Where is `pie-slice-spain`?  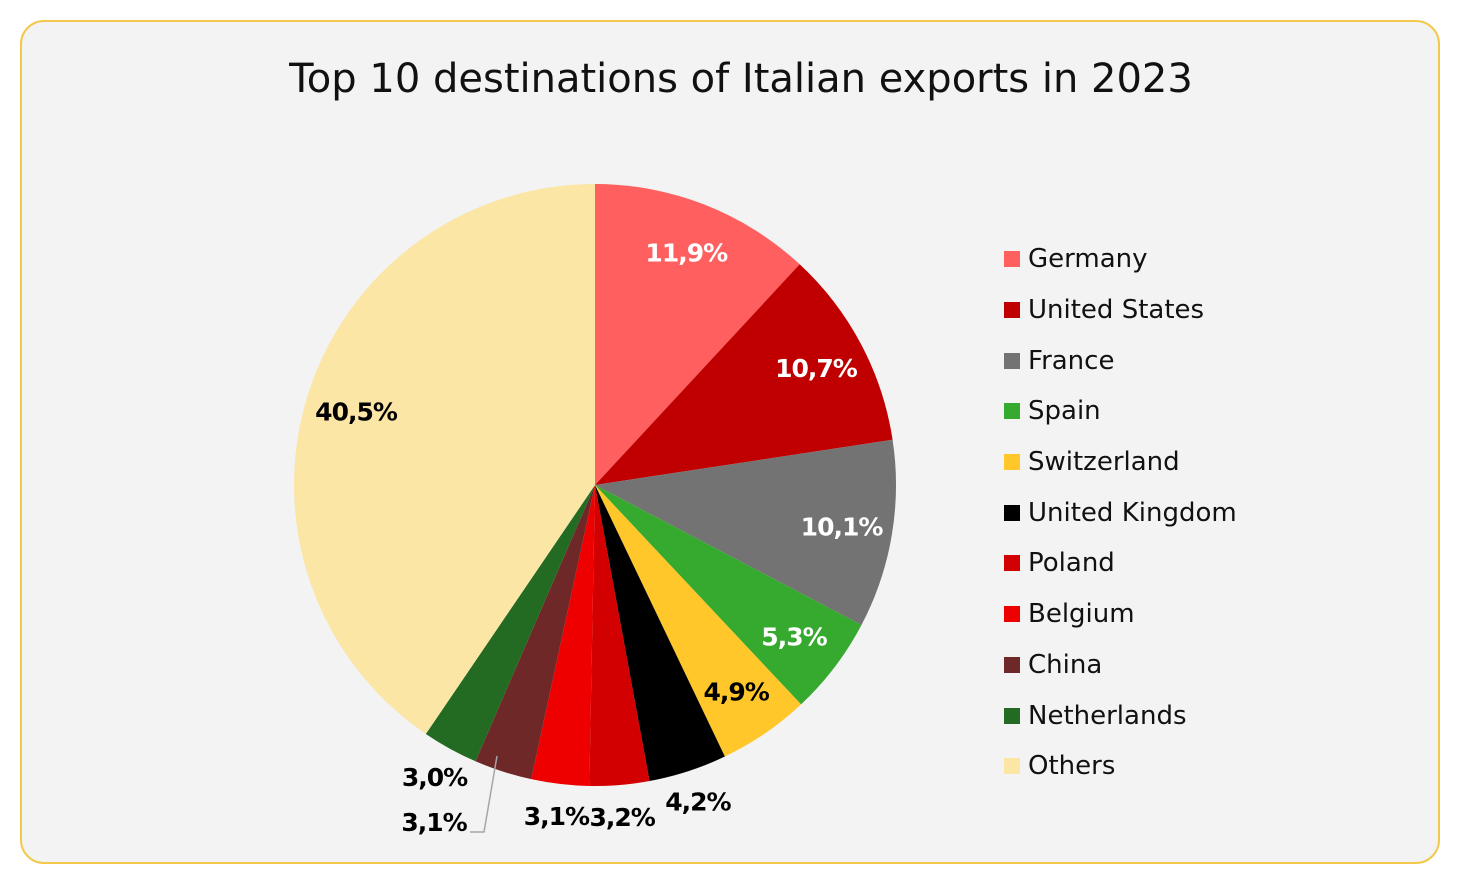
pie-slice-spain is located at coordinates (728, 595).